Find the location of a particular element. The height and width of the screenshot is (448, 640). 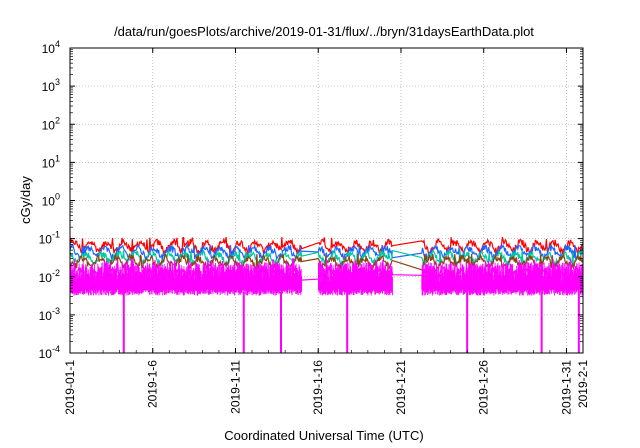

y-tick-label: 10⁴ is located at coordinates (51, 47).